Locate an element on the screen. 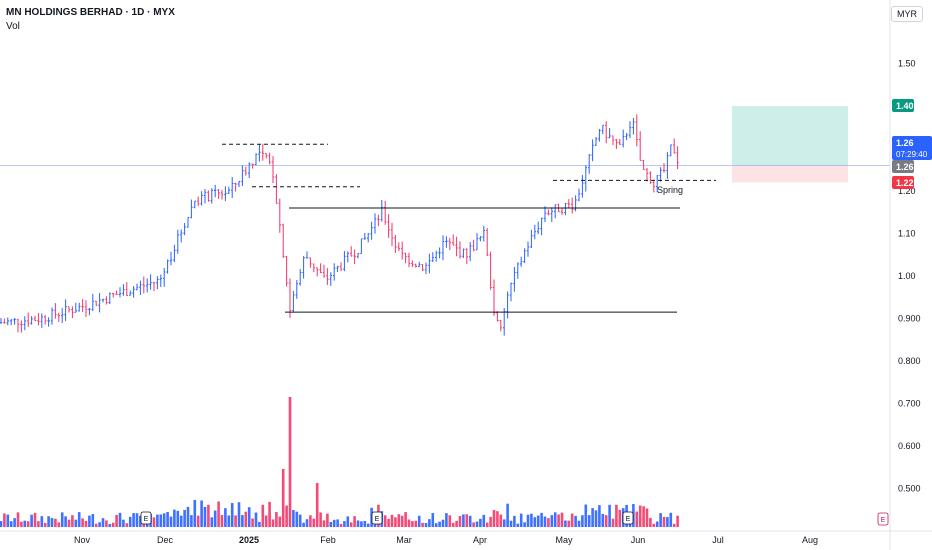 The height and width of the screenshot is (550, 932). target-zone is located at coordinates (790, 136).